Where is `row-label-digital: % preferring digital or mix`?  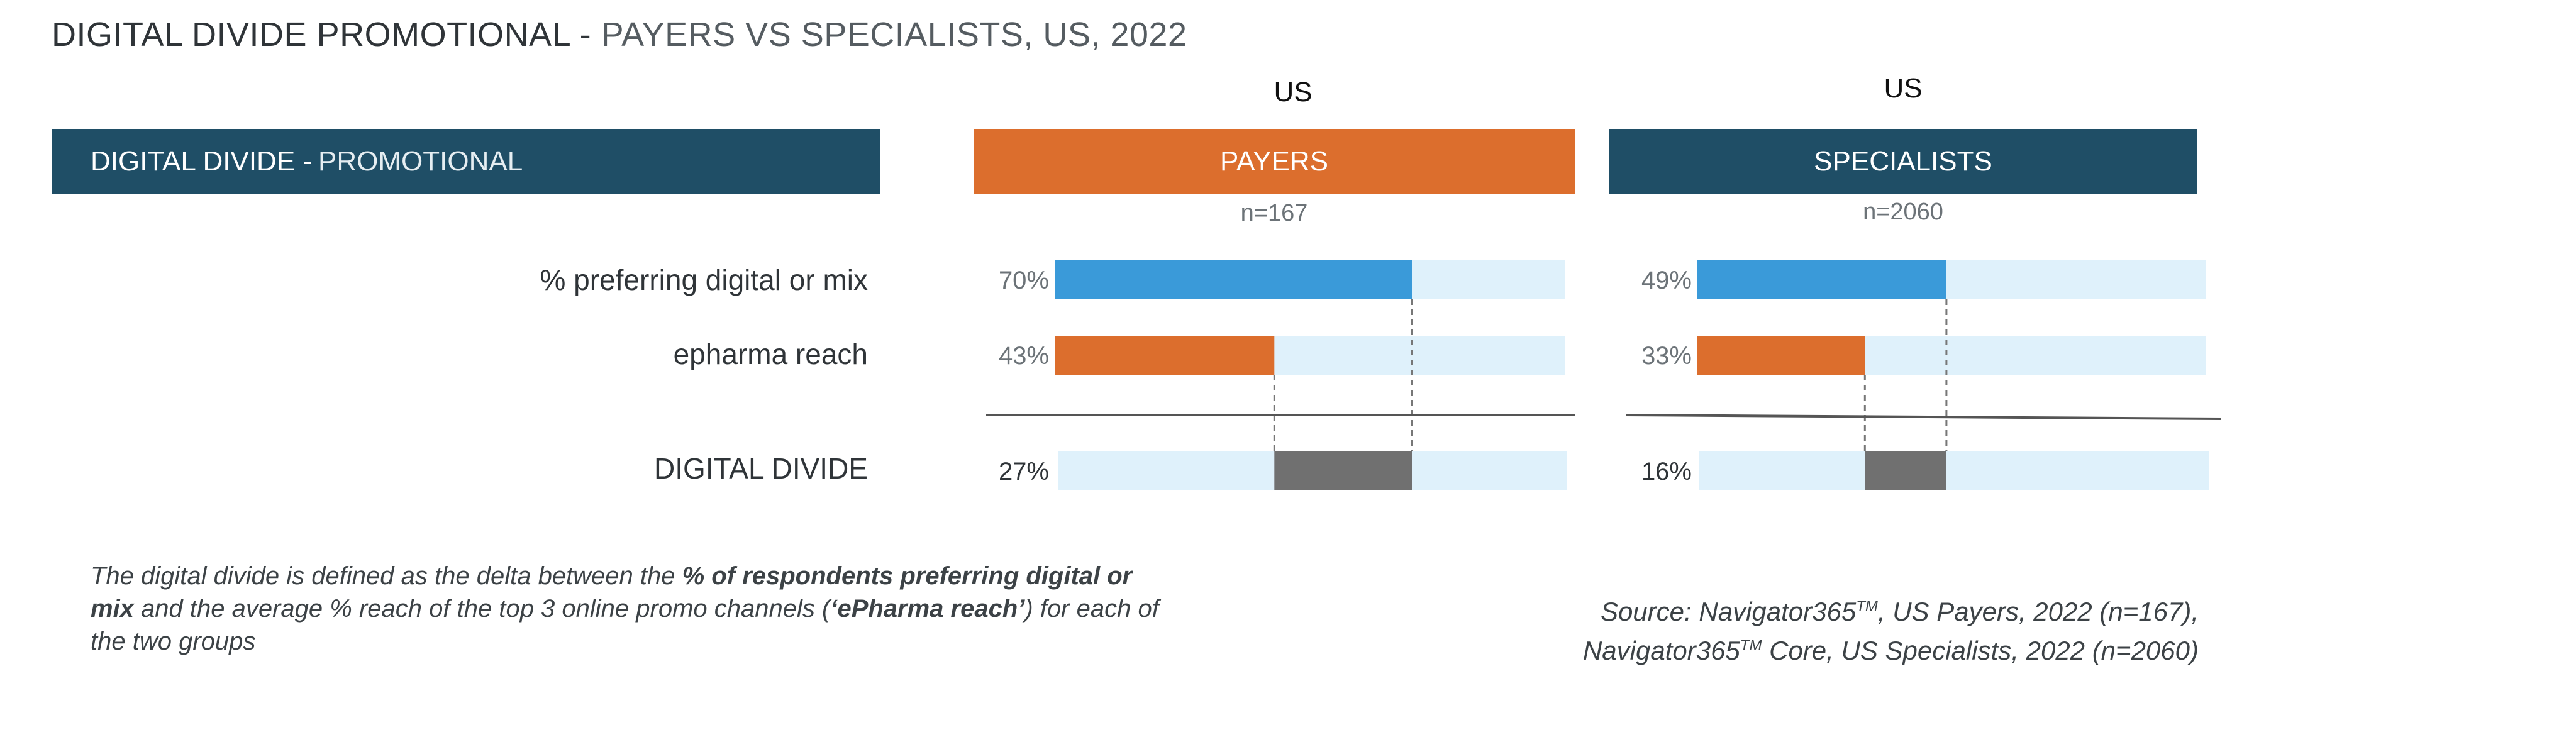 row-label-digital: % preferring digital or mix is located at coordinates (704, 279).